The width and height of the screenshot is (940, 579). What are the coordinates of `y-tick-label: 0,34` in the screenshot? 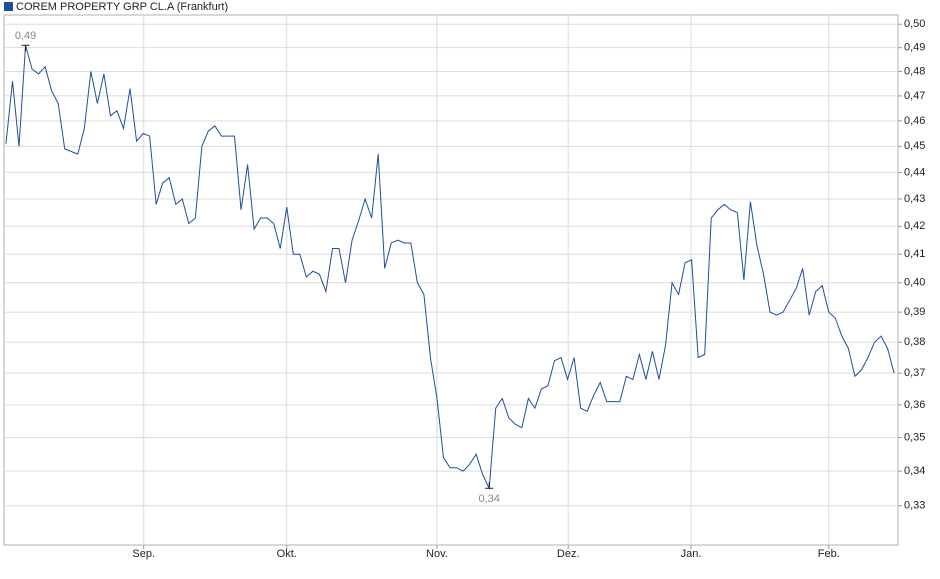 It's located at (914, 471).